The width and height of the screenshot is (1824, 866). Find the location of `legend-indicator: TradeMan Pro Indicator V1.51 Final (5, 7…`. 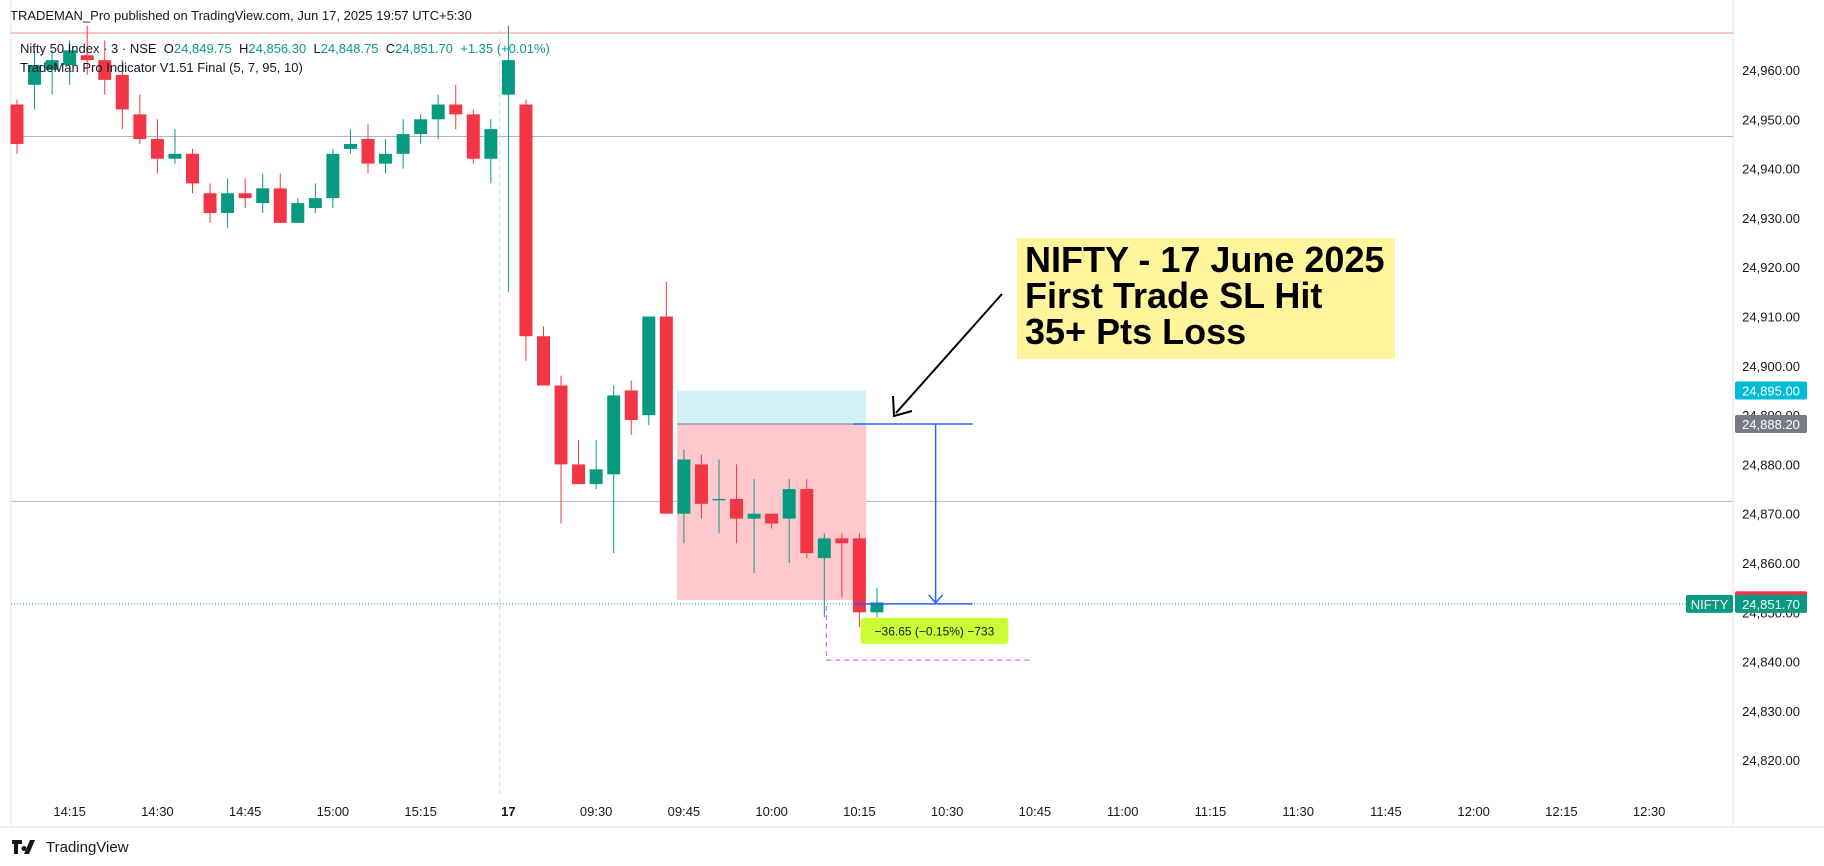

legend-indicator: TradeMan Pro Indicator V1.51 Final (5, 7… is located at coordinates (161, 67).